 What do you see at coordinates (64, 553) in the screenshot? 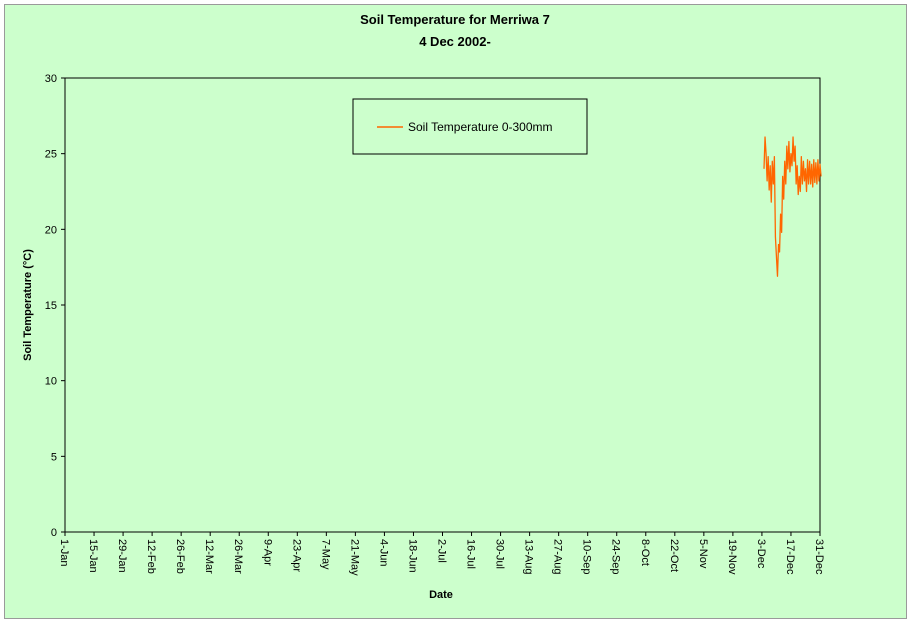
I see `x-tick-label: 1-Jan` at bounding box center [64, 553].